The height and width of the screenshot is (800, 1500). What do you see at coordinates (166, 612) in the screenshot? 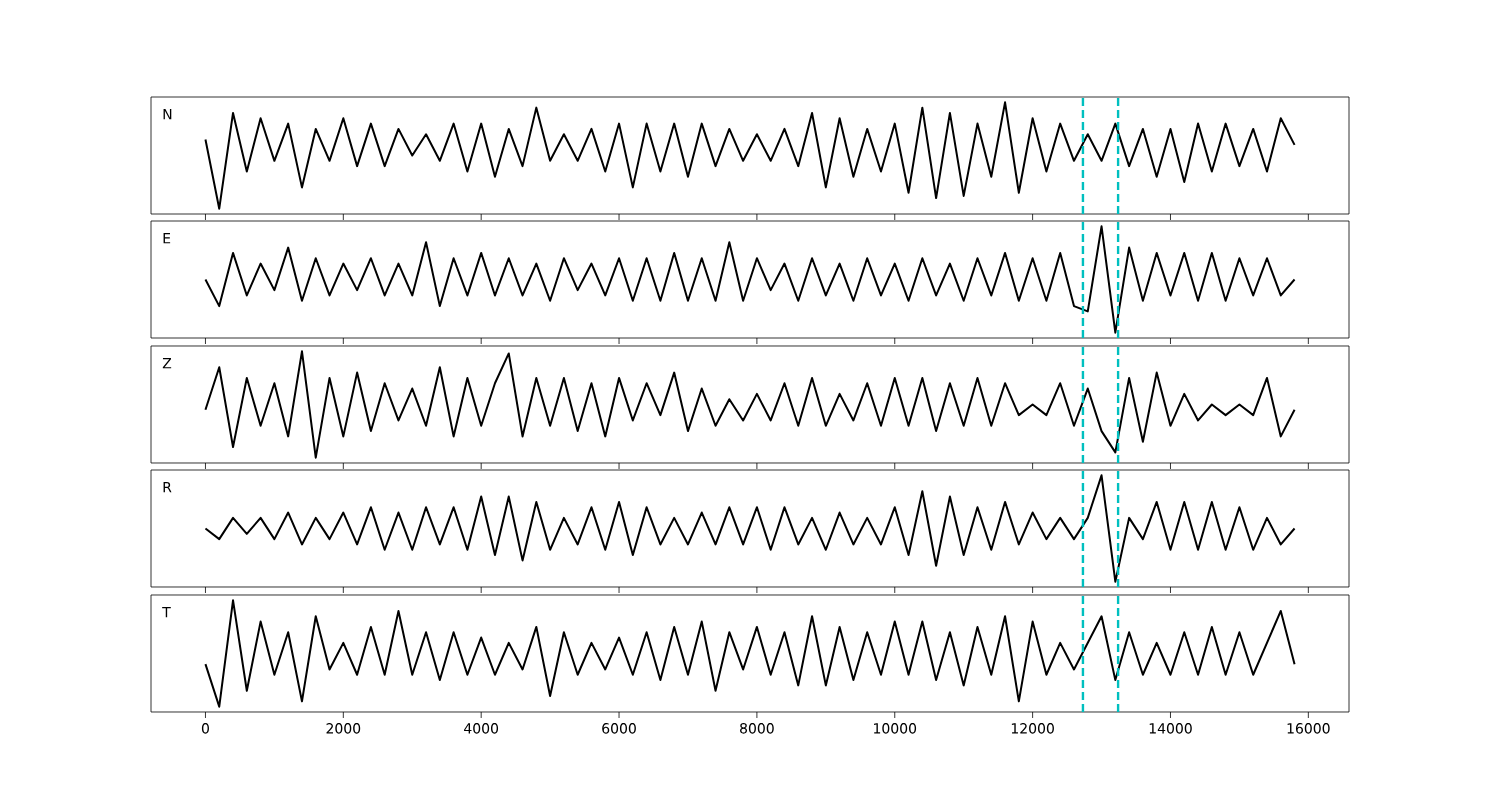
I see `chart-title: T` at bounding box center [166, 612].